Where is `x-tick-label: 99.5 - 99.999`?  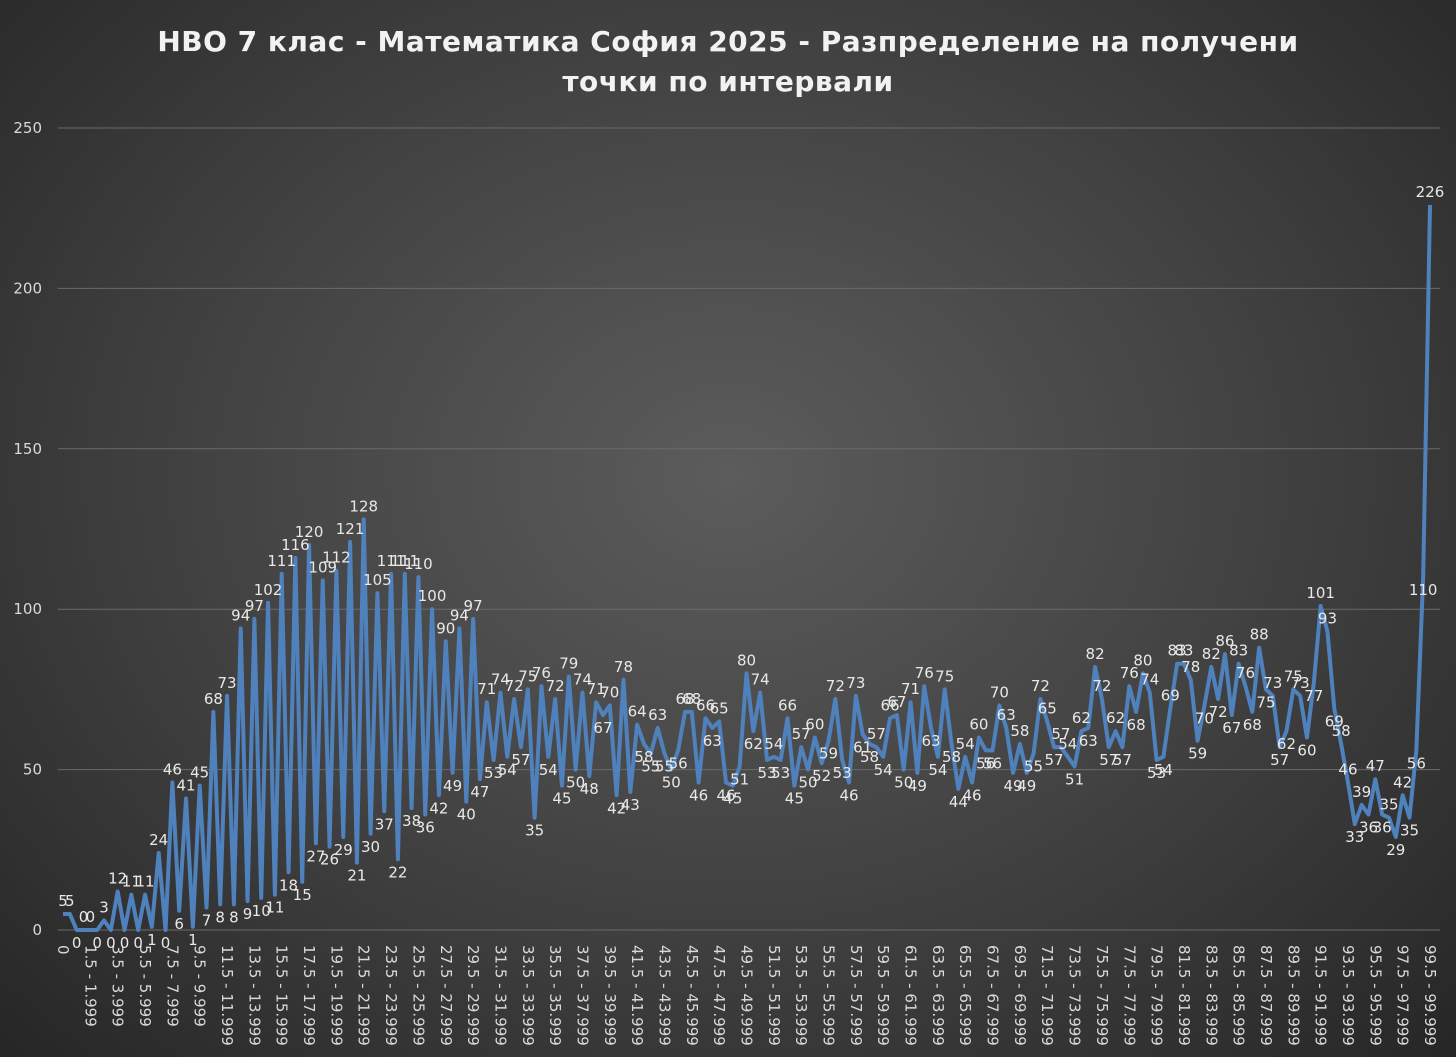 x-tick-label: 99.5 - 99.999 is located at coordinates (1430, 995).